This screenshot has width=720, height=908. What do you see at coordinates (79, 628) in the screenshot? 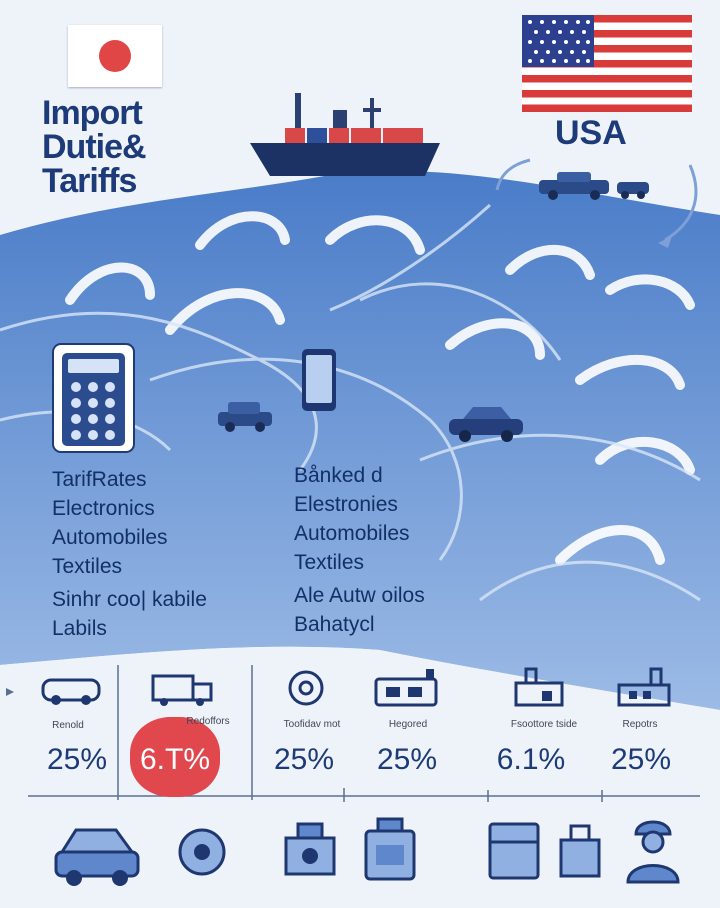
I see `list-item: Labils` at bounding box center [79, 628].